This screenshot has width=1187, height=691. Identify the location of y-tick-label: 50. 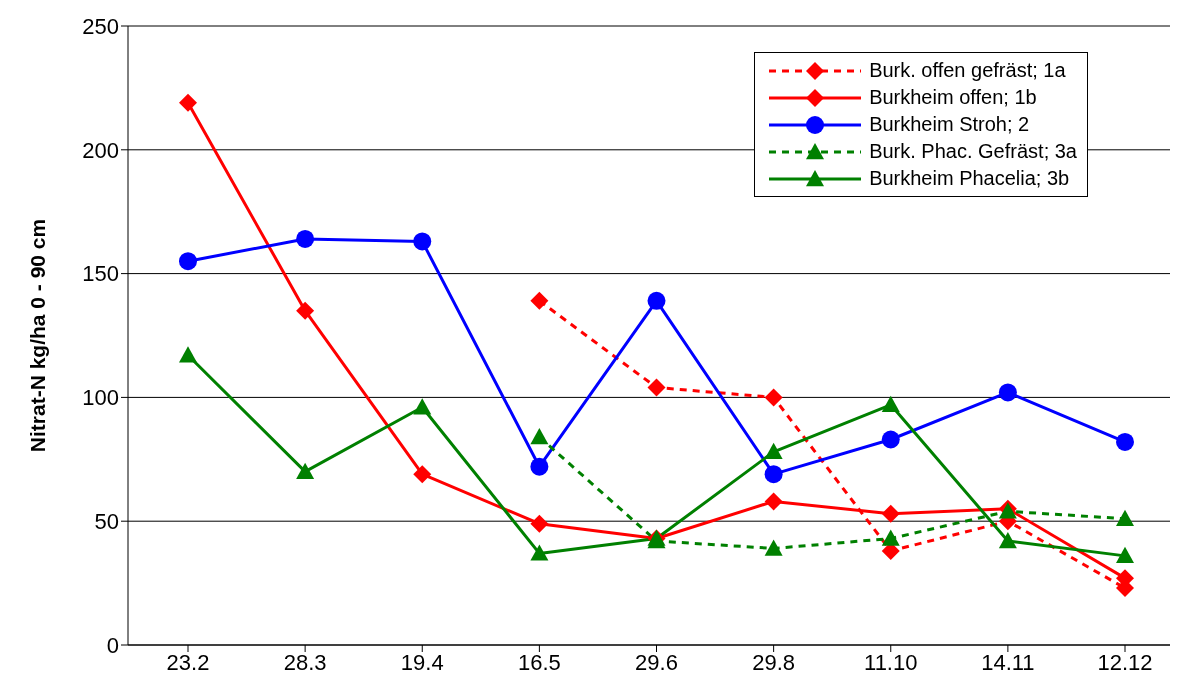
(106, 522).